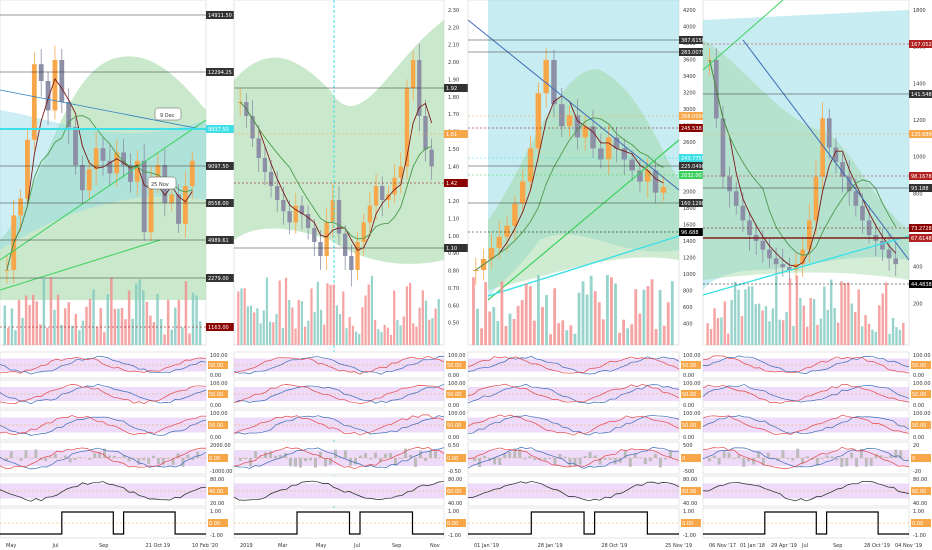 Image resolution: width=932 pixels, height=550 pixels. I want to click on price-tag-label: 4989.61, so click(218, 241).